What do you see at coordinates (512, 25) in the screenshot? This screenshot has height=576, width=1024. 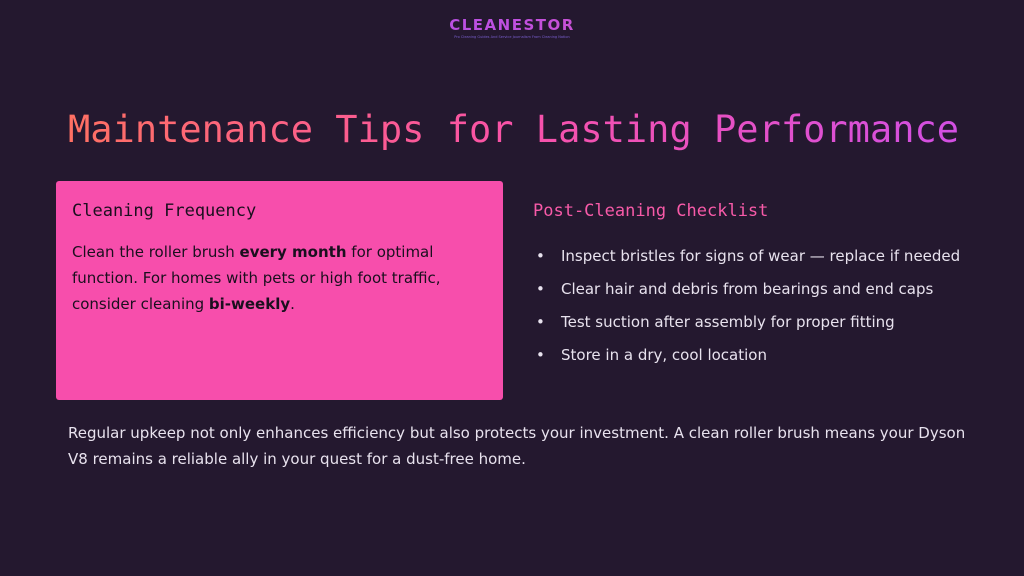 I see `logo-wordmark: CLEANESTOR` at bounding box center [512, 25].